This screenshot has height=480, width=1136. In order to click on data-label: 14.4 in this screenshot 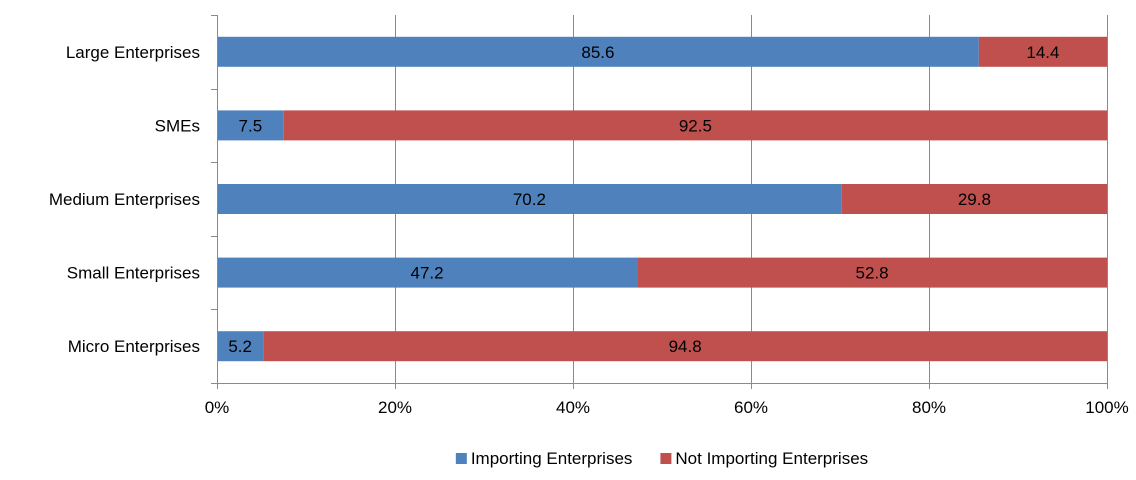, I will do `click(1042, 52)`.